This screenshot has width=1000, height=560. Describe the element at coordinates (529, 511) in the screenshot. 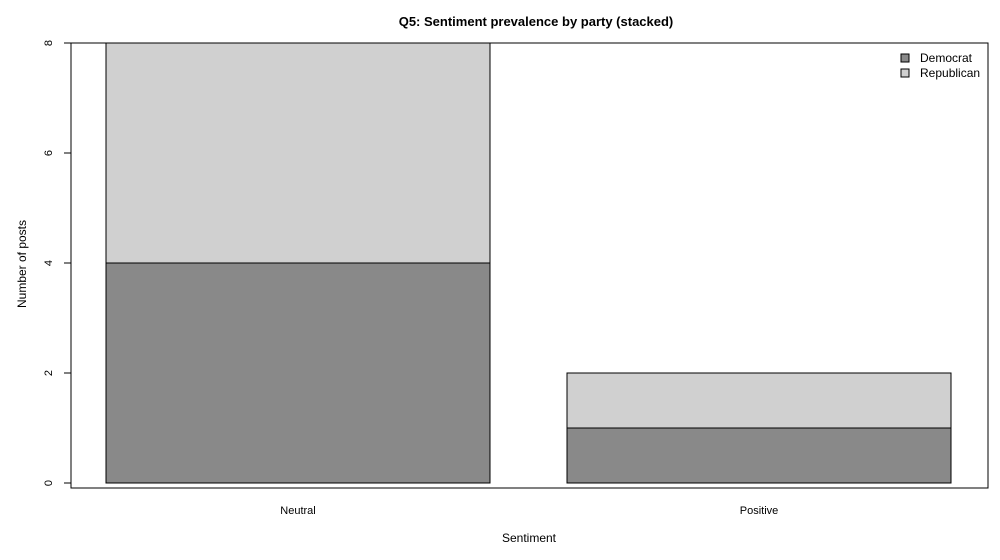

I see `x-tick-labels: Neutral Positive` at that location.